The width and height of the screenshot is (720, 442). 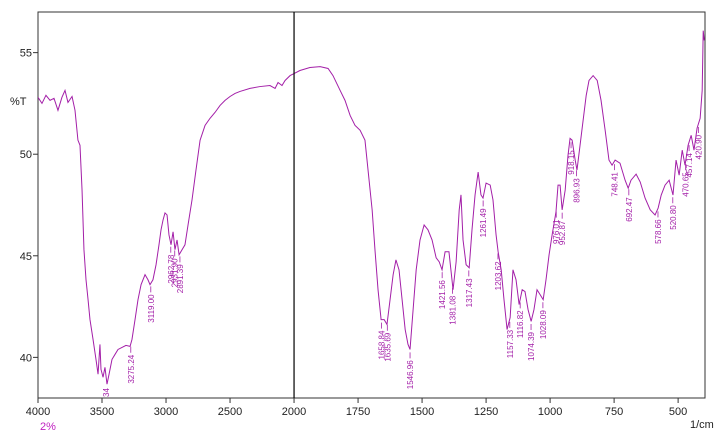 What do you see at coordinates (358, 412) in the screenshot?
I see `x-tick-label: 1750` at bounding box center [358, 412].